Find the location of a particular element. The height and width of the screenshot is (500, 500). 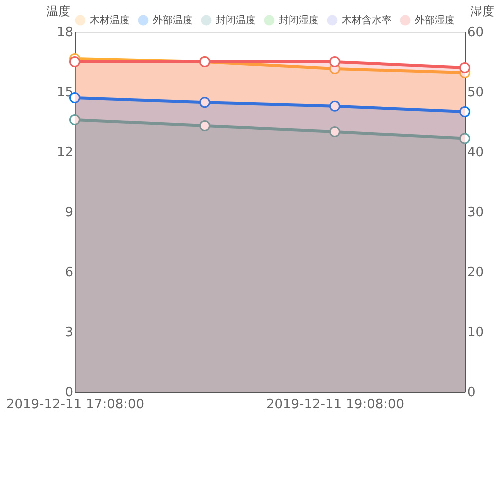

y2-tick-label: 20 is located at coordinates (476, 273).